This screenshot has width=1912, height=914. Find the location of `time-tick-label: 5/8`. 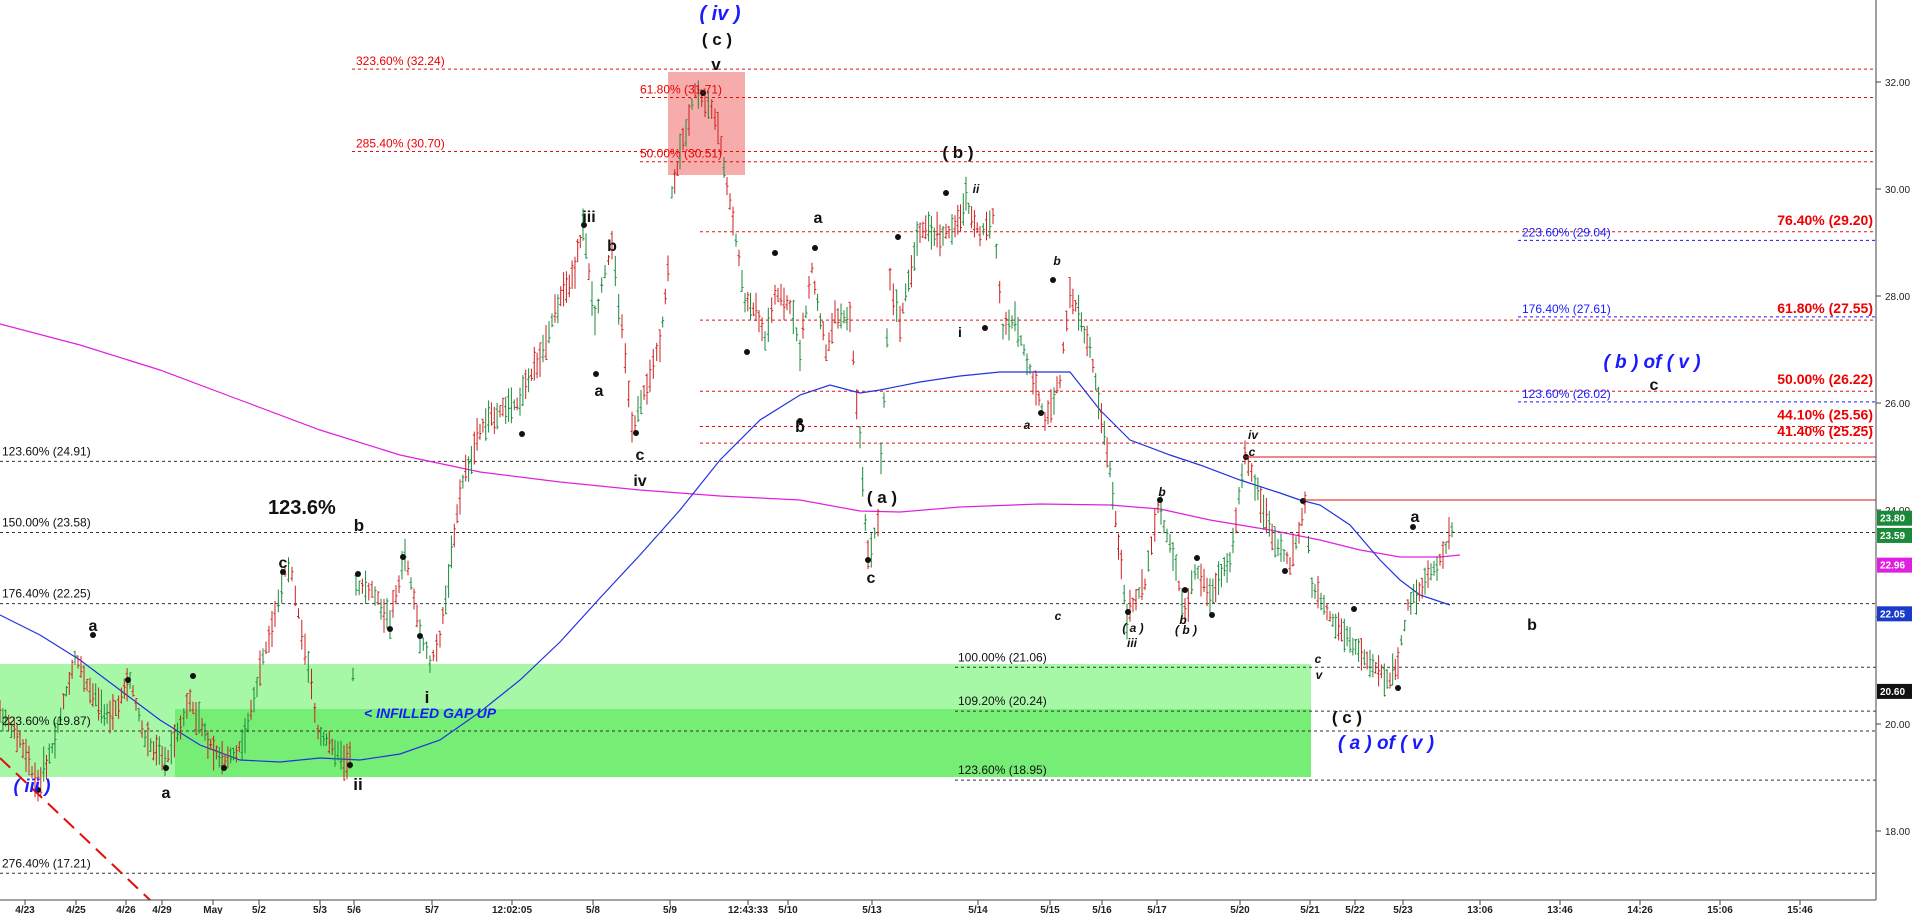

time-tick-label: 5/8 is located at coordinates (593, 909).